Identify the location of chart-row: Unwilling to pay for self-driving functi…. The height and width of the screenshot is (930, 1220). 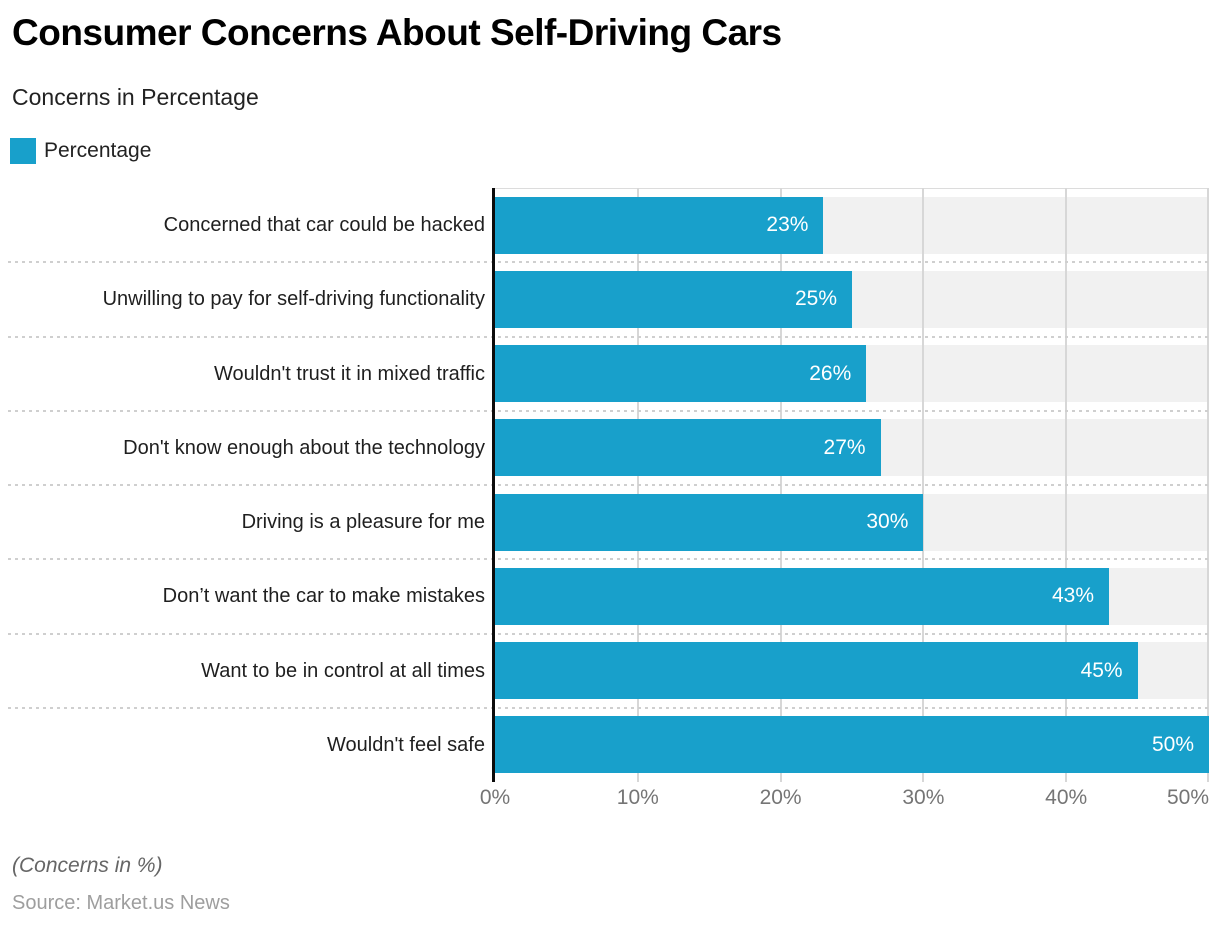
(610, 299).